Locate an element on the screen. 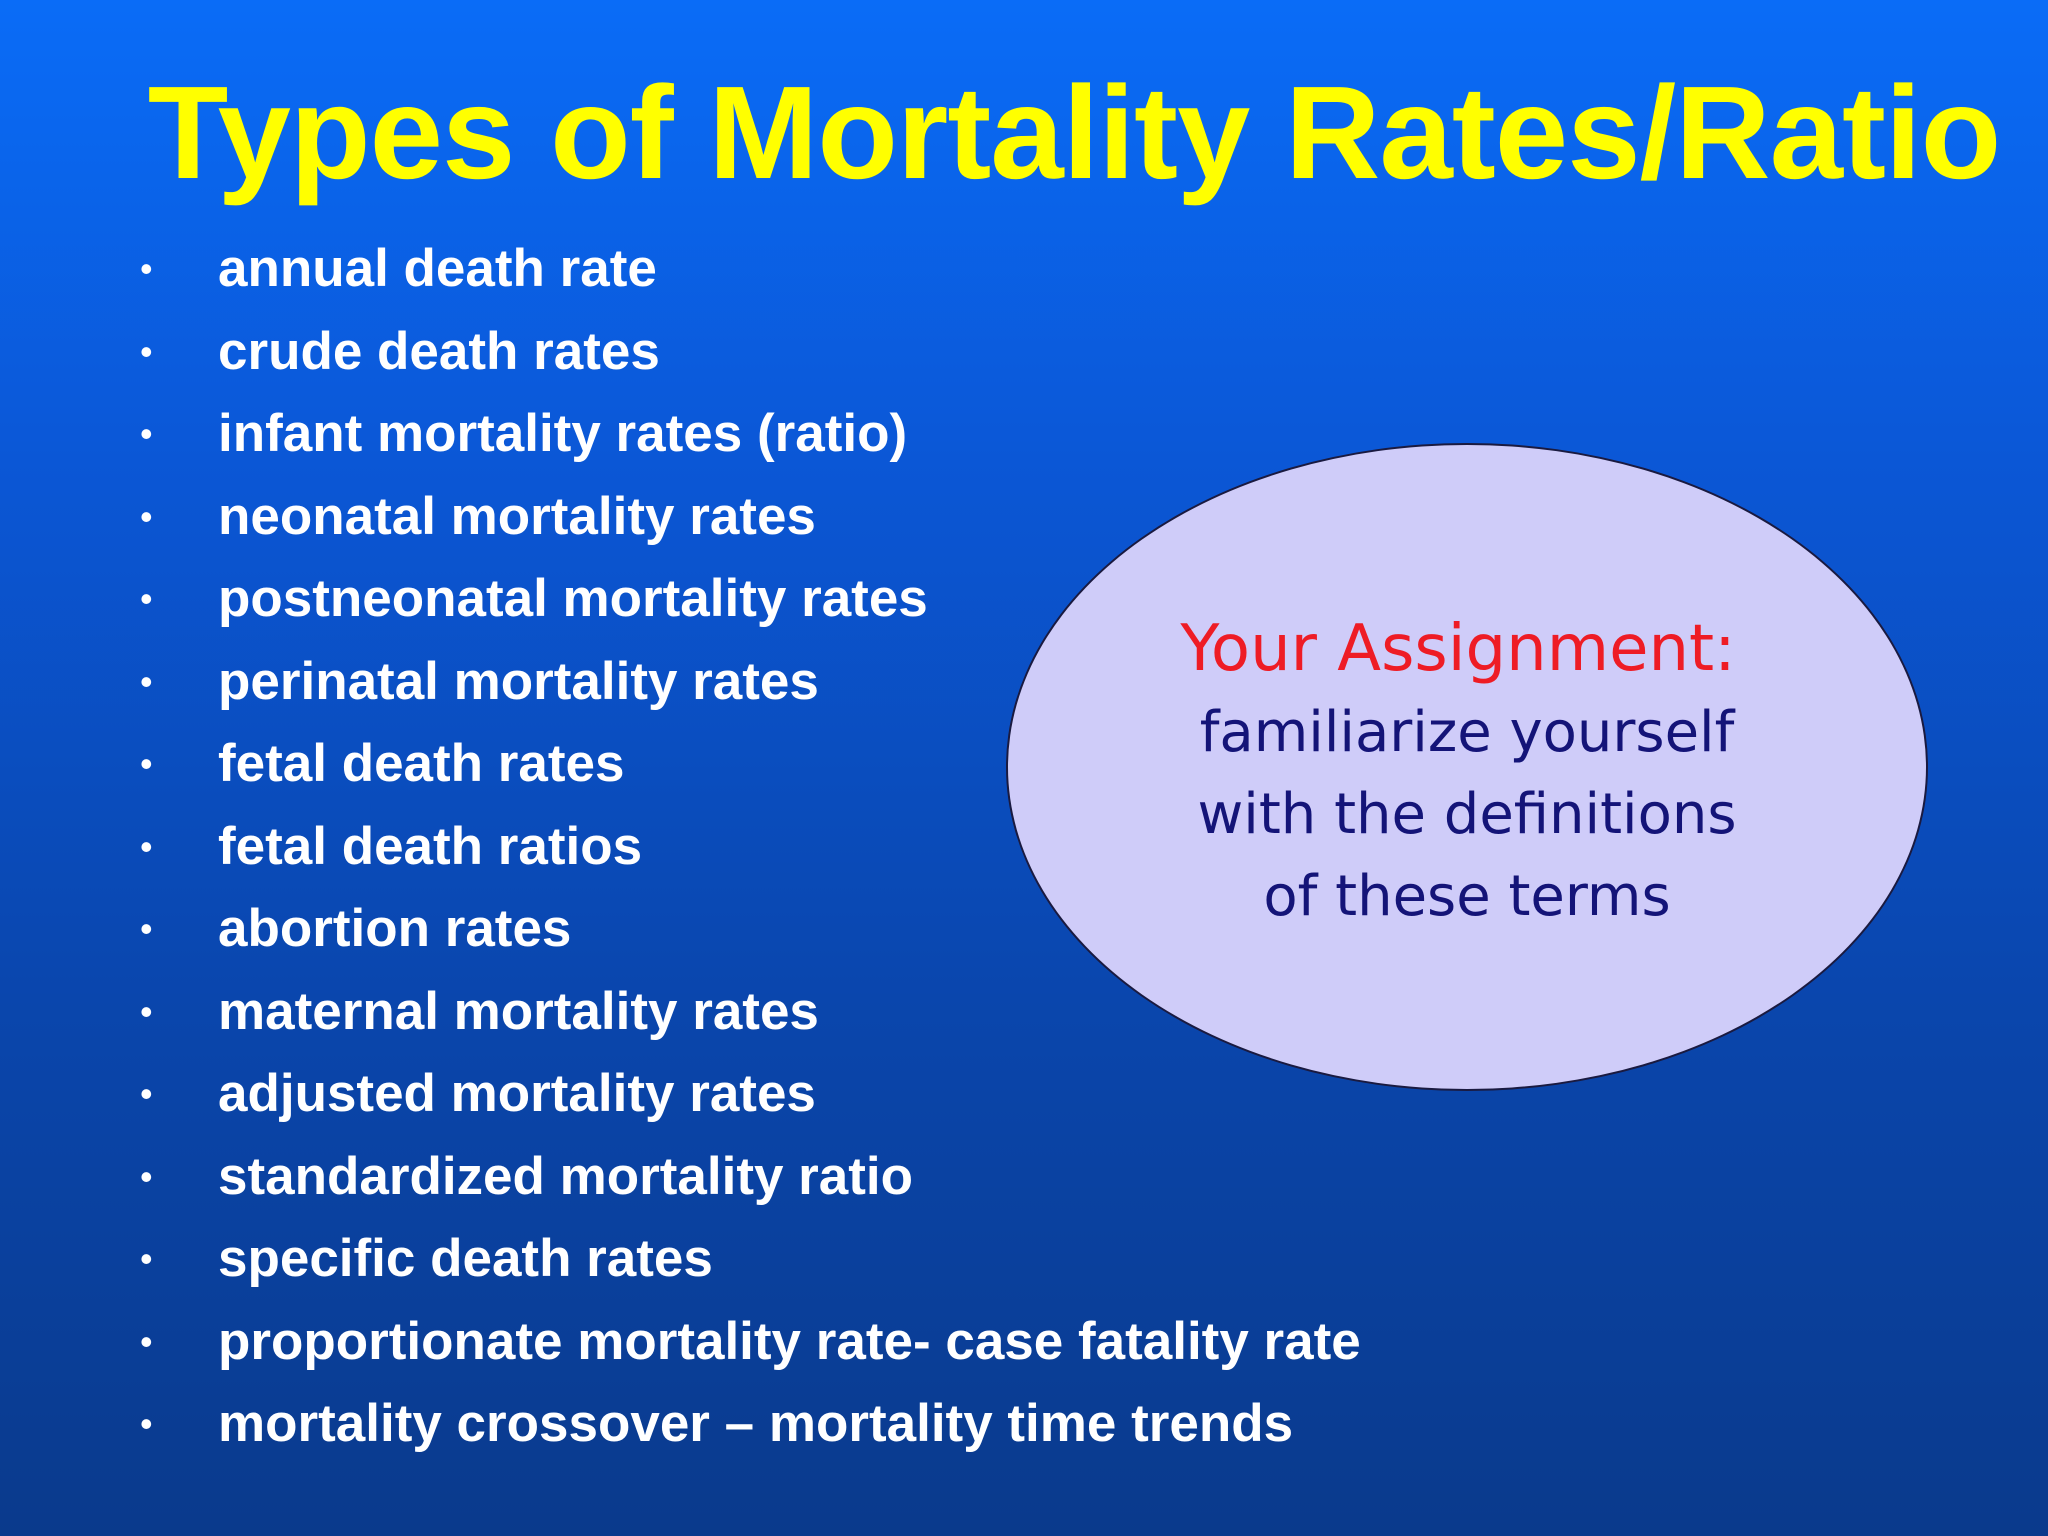 The width and height of the screenshot is (2048, 1536). list-item-text: adjusted mortality rates is located at coordinates (517, 1093).